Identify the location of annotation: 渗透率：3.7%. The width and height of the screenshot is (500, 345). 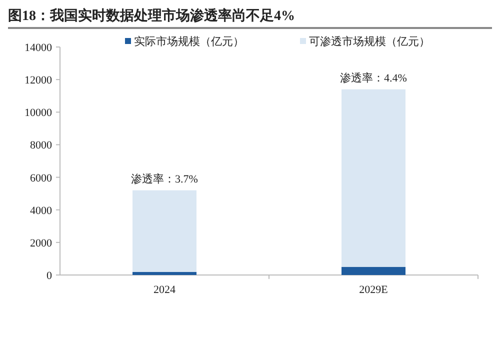
(164, 179).